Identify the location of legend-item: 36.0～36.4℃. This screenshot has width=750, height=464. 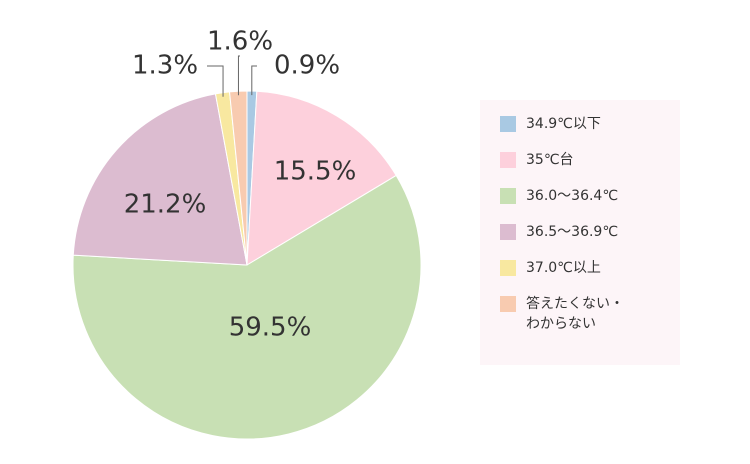
(590, 197).